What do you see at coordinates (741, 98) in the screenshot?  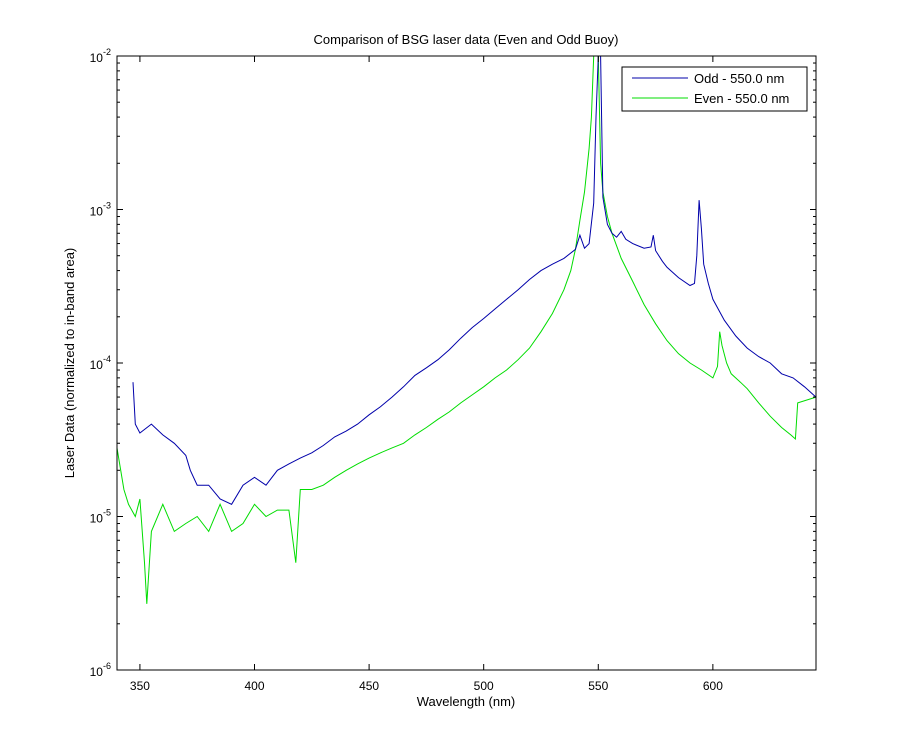 I see `legend-label-even: Even - 550.0 nm` at bounding box center [741, 98].